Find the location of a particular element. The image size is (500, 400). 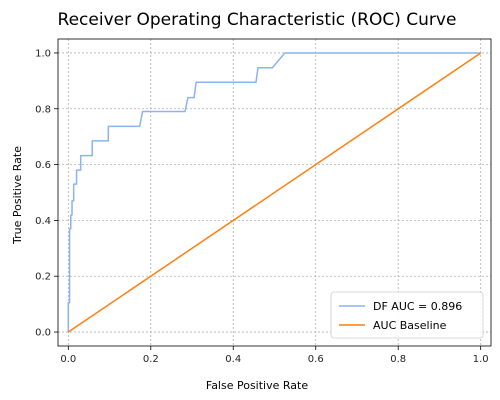

legend-box is located at coordinates (407, 315).